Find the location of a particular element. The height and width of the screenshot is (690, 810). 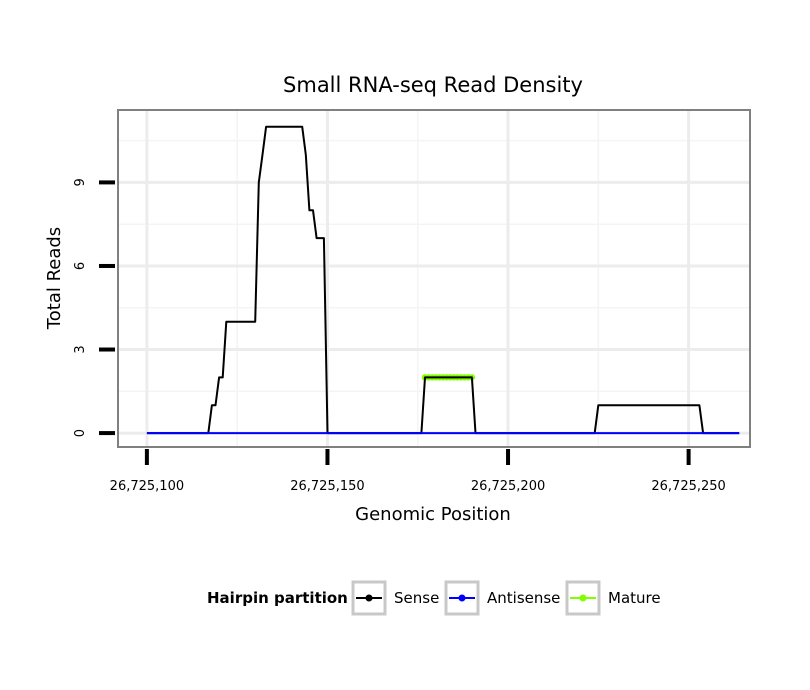

x-tick-label: 26,725,250 is located at coordinates (688, 486).